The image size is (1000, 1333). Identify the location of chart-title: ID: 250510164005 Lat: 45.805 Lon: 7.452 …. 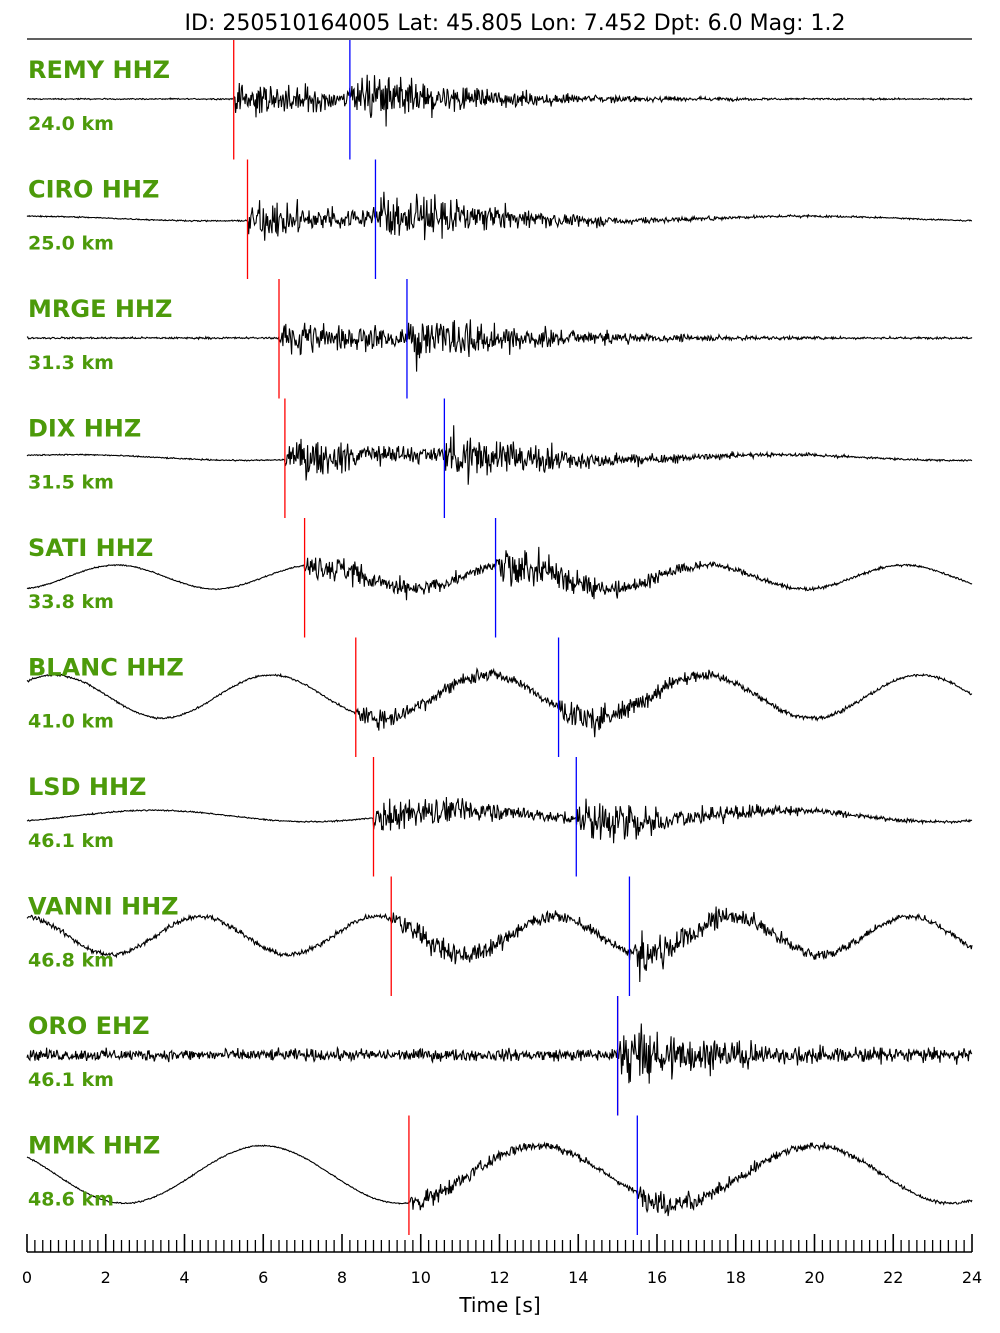
(515, 23).